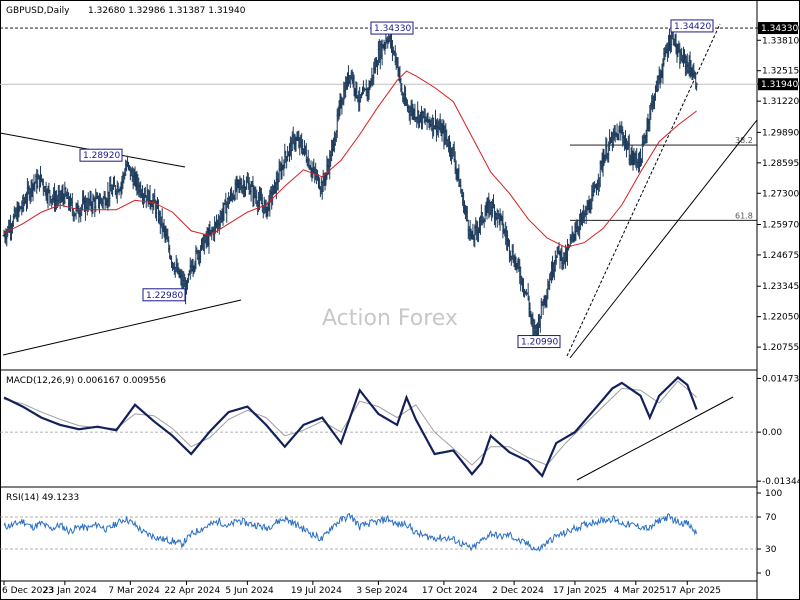 The width and height of the screenshot is (800, 600). What do you see at coordinates (28, 591) in the screenshot?
I see `date-axis-label: 6 Dec 2023` at bounding box center [28, 591].